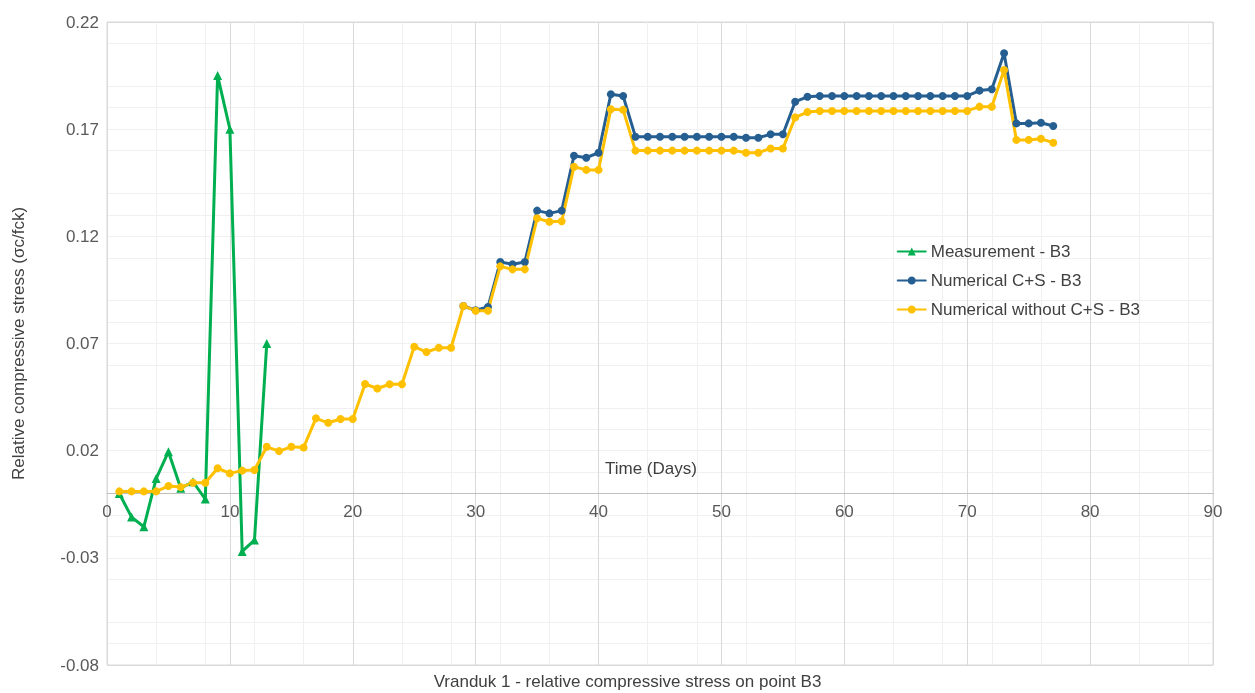 The image size is (1255, 693). What do you see at coordinates (1035, 309) in the screenshot?
I see `legend-label: Numerical without C+S - B3` at bounding box center [1035, 309].